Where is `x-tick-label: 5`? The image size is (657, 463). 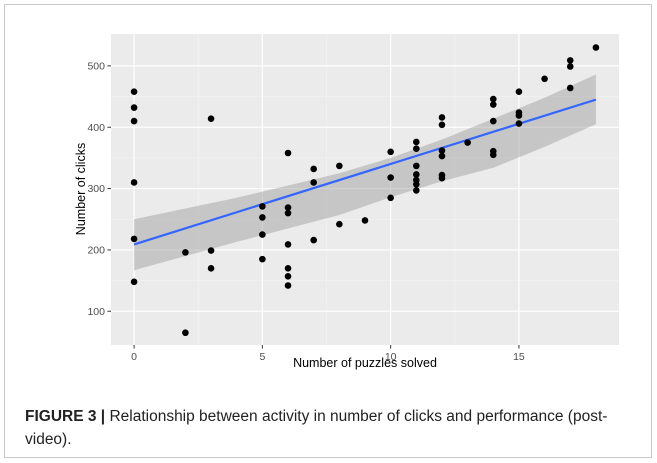
x-tick-label: 5 is located at coordinates (262, 357).